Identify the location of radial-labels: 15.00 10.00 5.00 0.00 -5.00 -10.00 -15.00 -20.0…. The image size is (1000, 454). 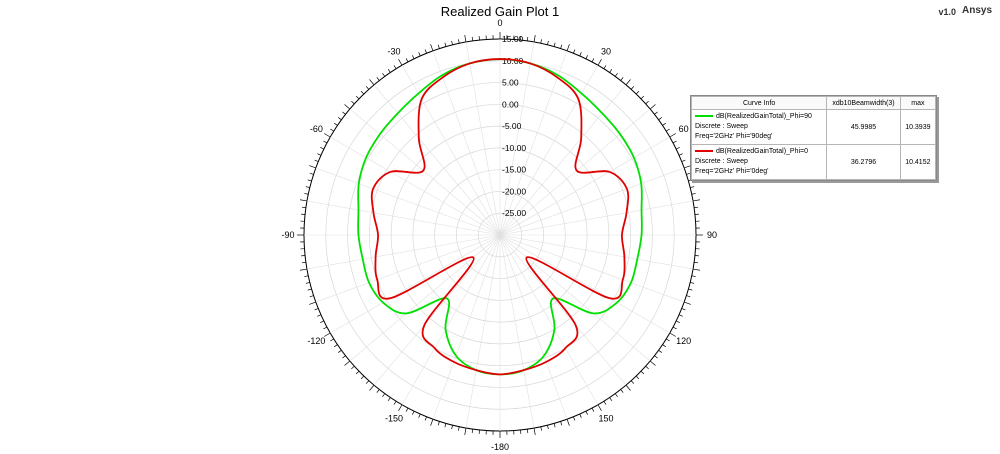
(514, 126).